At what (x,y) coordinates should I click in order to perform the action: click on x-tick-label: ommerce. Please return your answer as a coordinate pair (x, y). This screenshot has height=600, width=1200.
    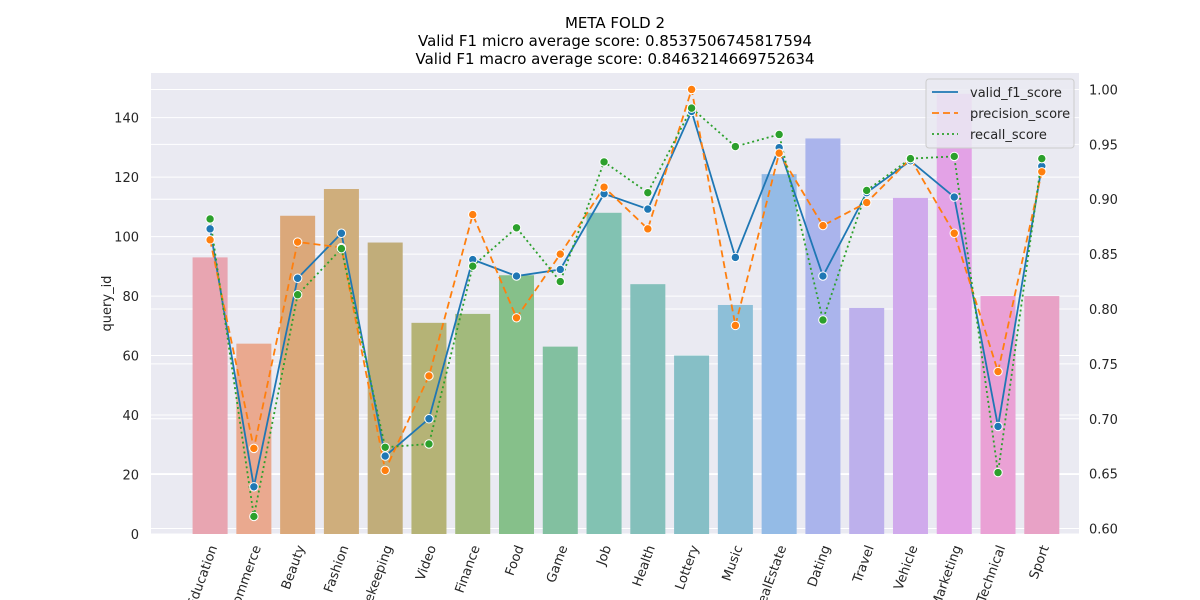
    Looking at the image, I should click on (247, 571).